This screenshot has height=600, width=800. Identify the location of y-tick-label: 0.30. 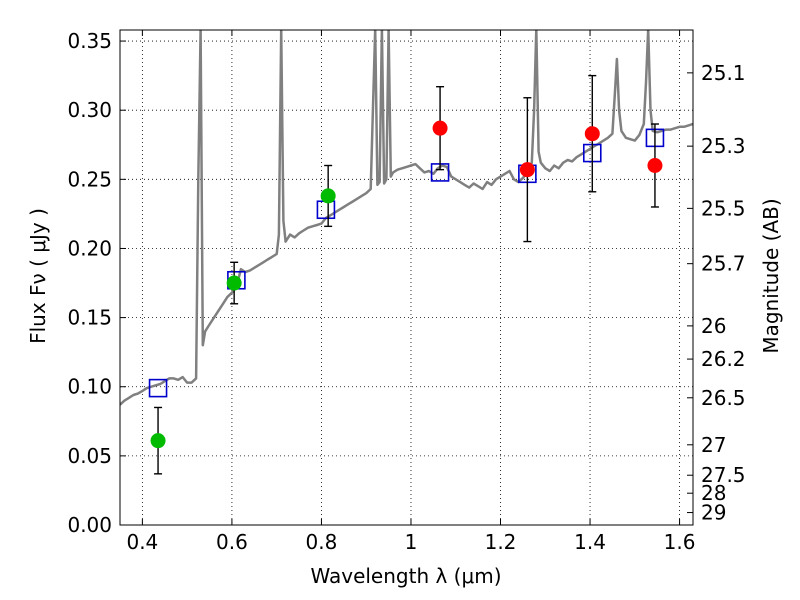
(89, 110).